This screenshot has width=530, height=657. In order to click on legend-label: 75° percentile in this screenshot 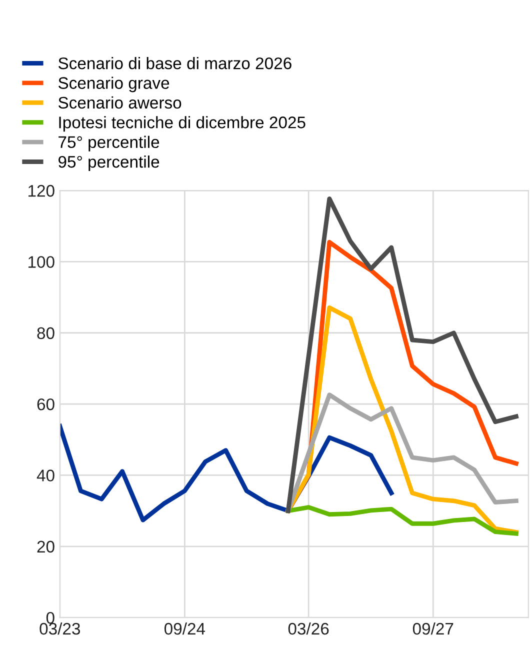, I will do `click(109, 144)`.